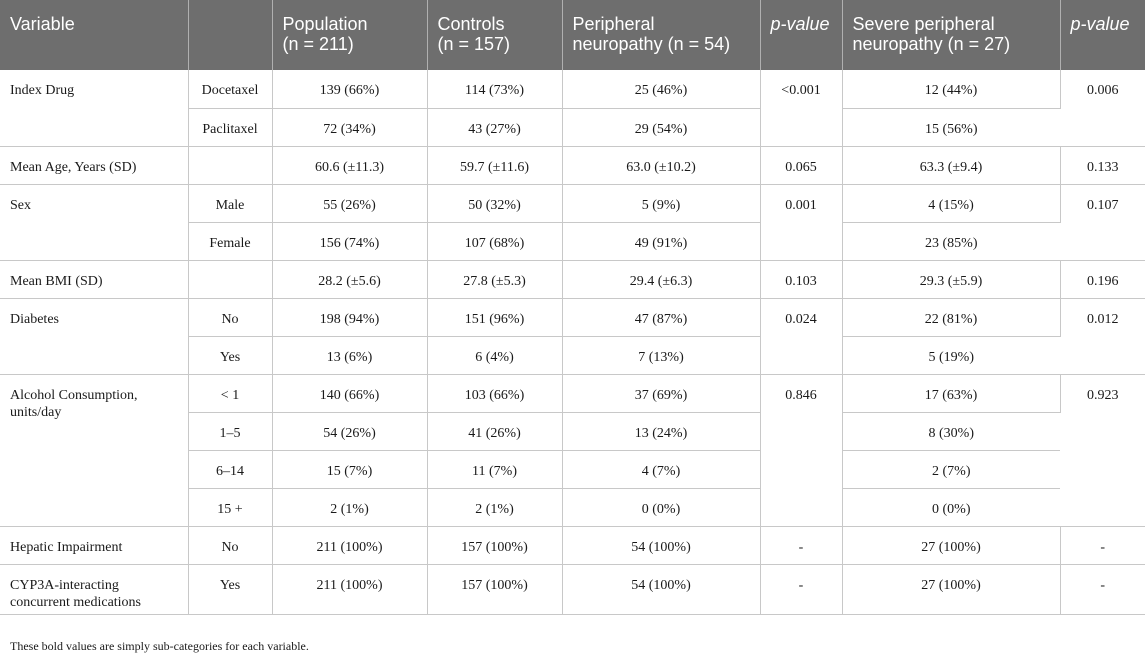  I want to click on p-value: 0.846, so click(801, 450).